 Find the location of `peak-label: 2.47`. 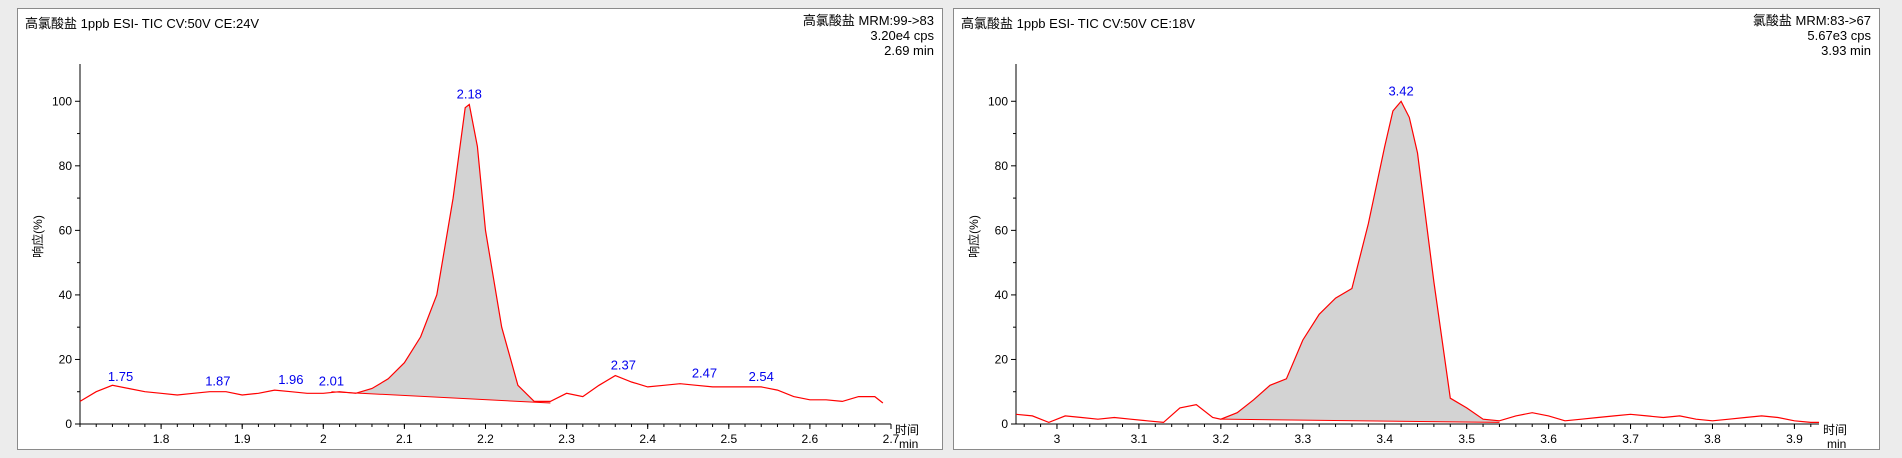

peak-label: 2.47 is located at coordinates (704, 373).